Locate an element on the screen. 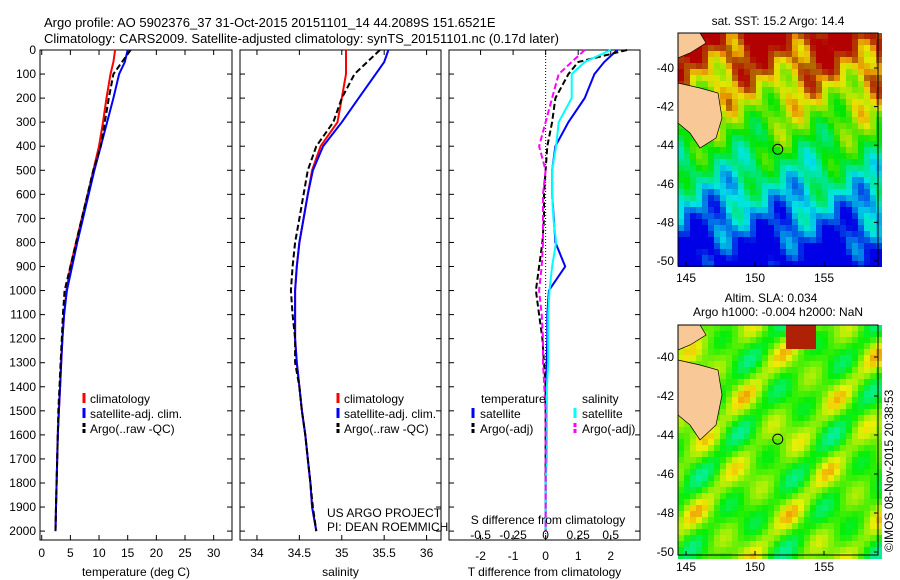  x-tick-label: 145 is located at coordinates (686, 278).